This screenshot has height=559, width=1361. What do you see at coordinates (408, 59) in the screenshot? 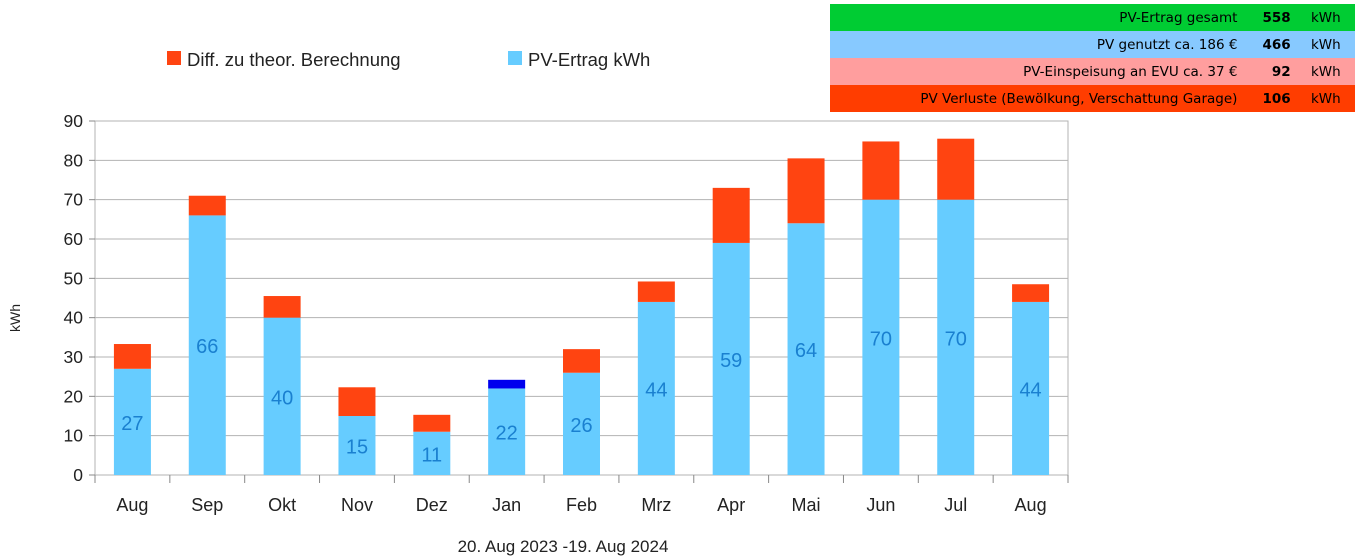
I see `legend: Diff. zu theor. Berechnung PV-Ertrag kWh` at bounding box center [408, 59].